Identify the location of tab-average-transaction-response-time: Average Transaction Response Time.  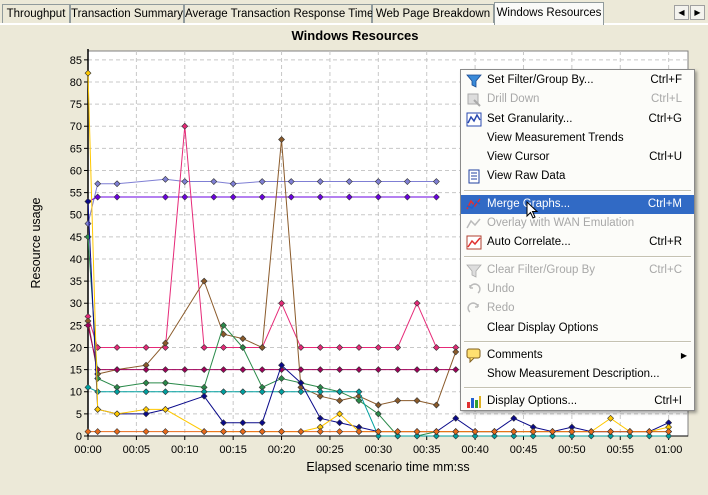
(278, 14).